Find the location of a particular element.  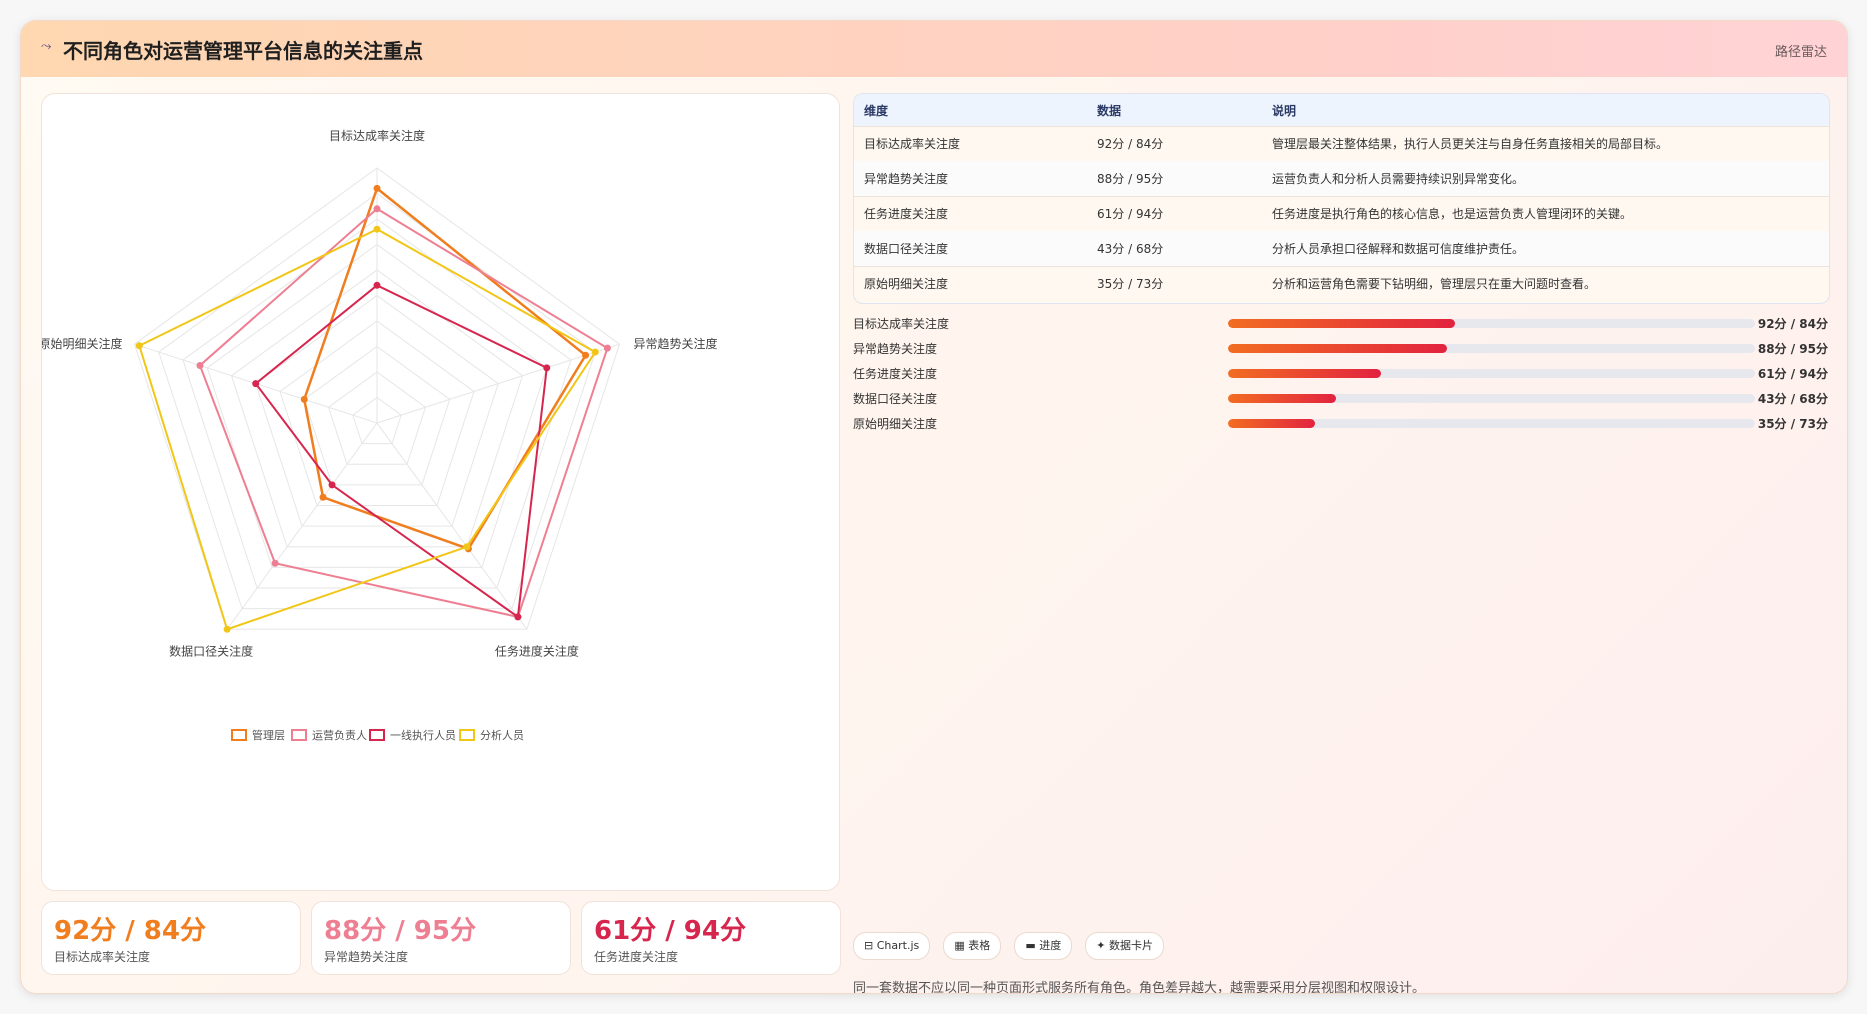

radar-axis-label: 目标达成率关注度 is located at coordinates (377, 135).